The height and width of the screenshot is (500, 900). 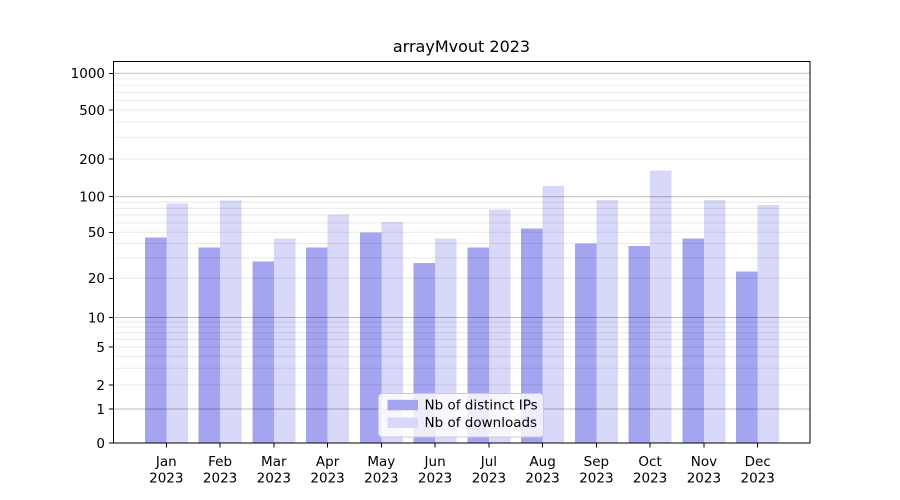 I want to click on bar-oct-ips, so click(x=639, y=344).